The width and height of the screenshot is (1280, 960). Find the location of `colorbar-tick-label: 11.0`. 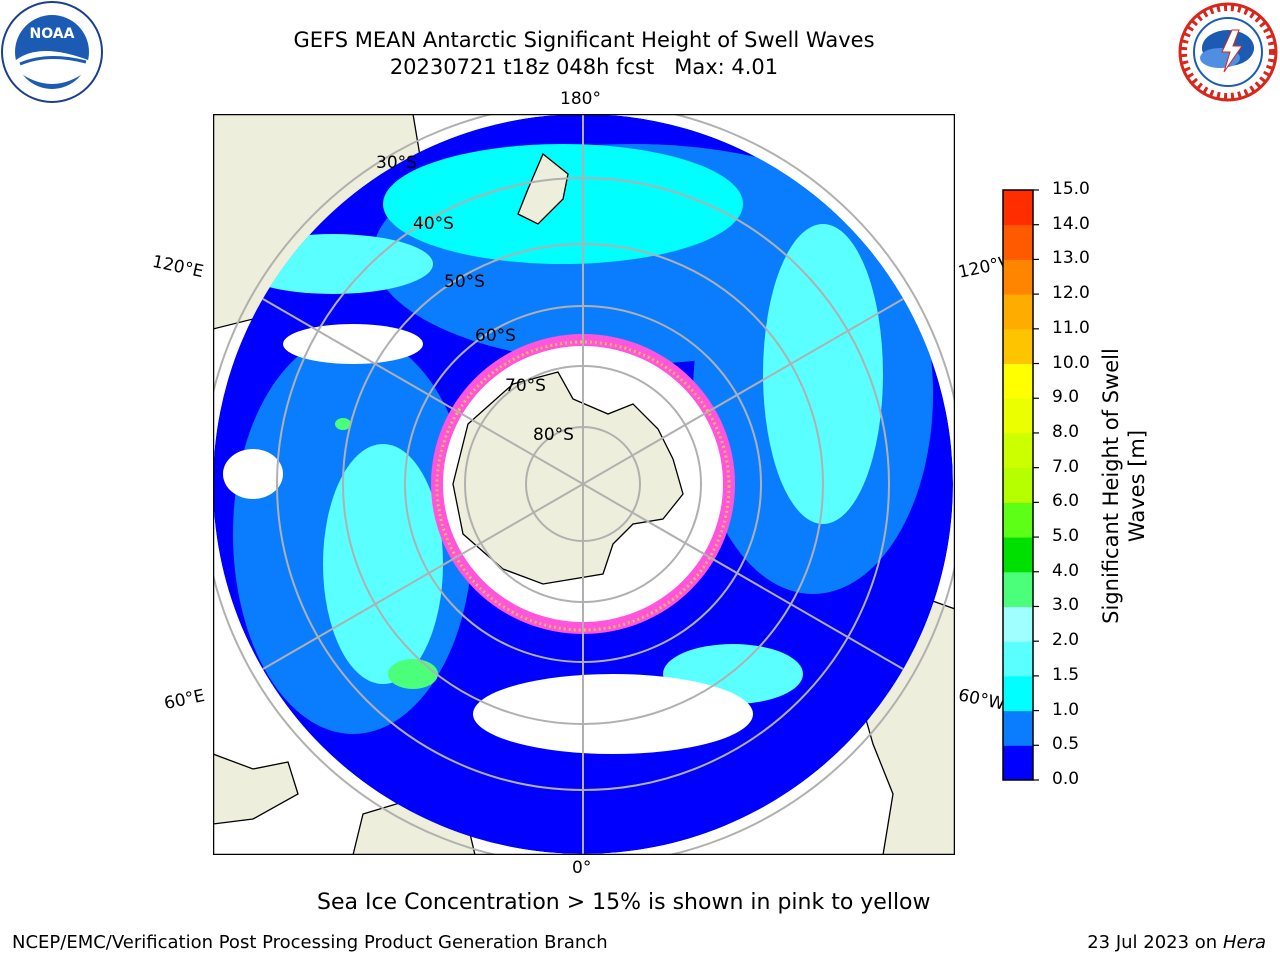

colorbar-tick-label: 11.0 is located at coordinates (1071, 327).